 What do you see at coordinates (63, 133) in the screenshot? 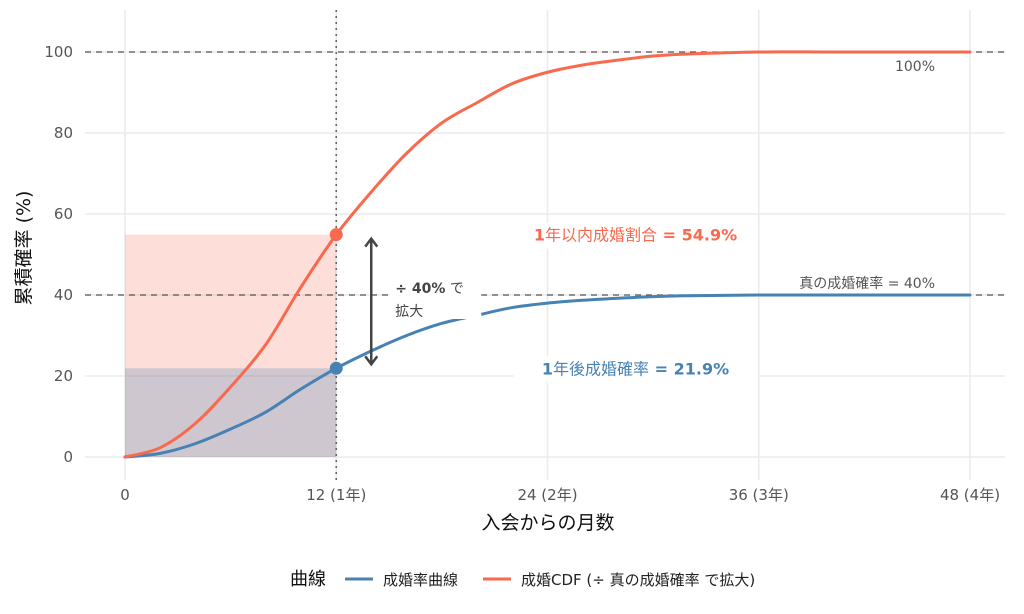
I see `y-tick-label: 80` at bounding box center [63, 133].